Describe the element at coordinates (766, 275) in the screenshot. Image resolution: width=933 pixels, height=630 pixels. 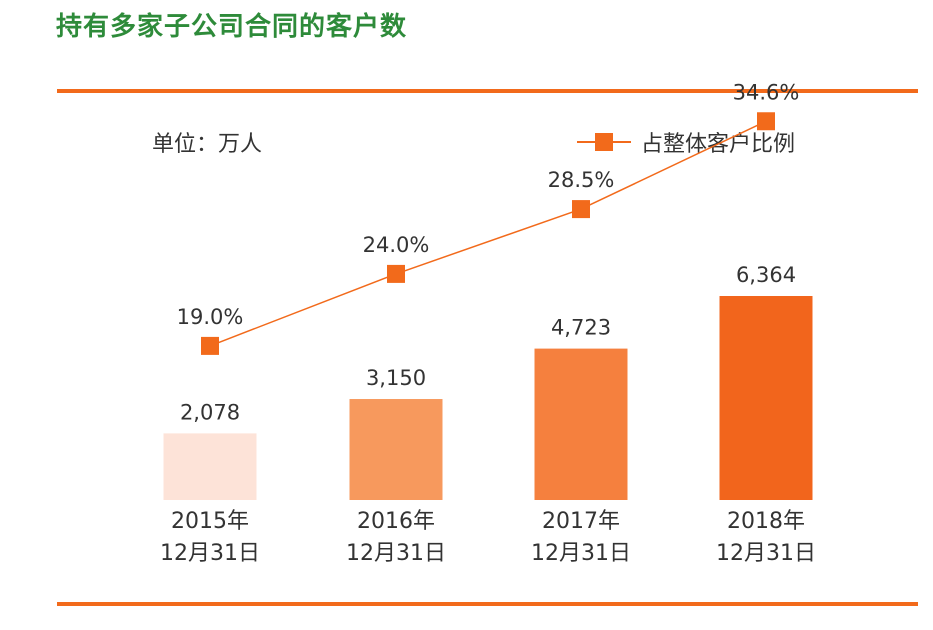
I see `bar-value-label-3: 6,364` at that location.